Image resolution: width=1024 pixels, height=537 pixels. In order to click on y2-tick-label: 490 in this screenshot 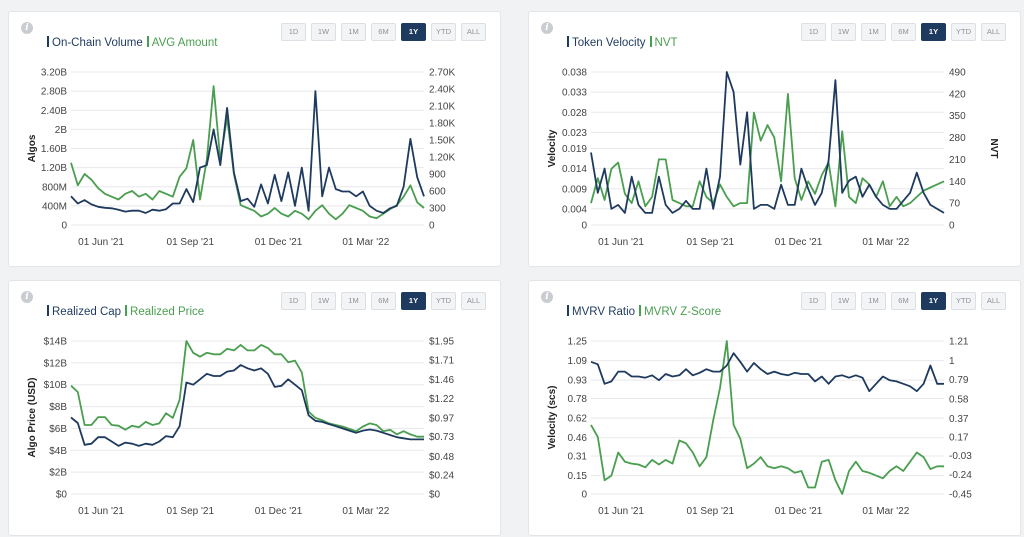, I will do `click(957, 73)`.